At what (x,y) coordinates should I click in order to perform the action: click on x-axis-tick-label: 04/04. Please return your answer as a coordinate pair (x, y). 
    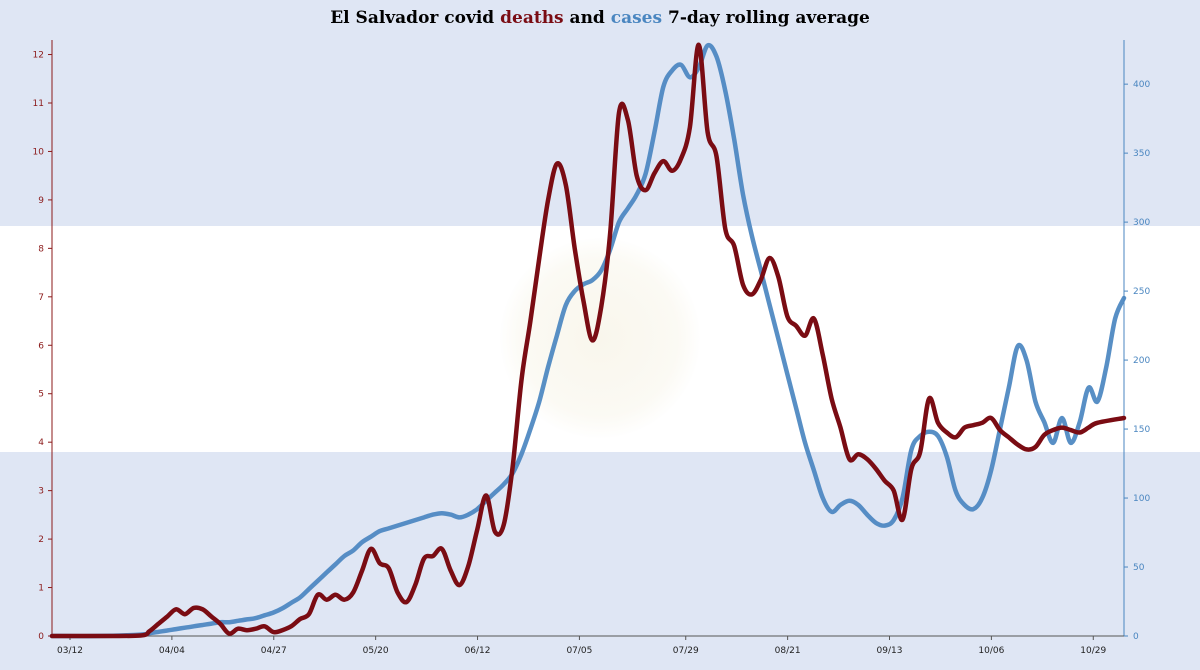
    Looking at the image, I should click on (172, 651).